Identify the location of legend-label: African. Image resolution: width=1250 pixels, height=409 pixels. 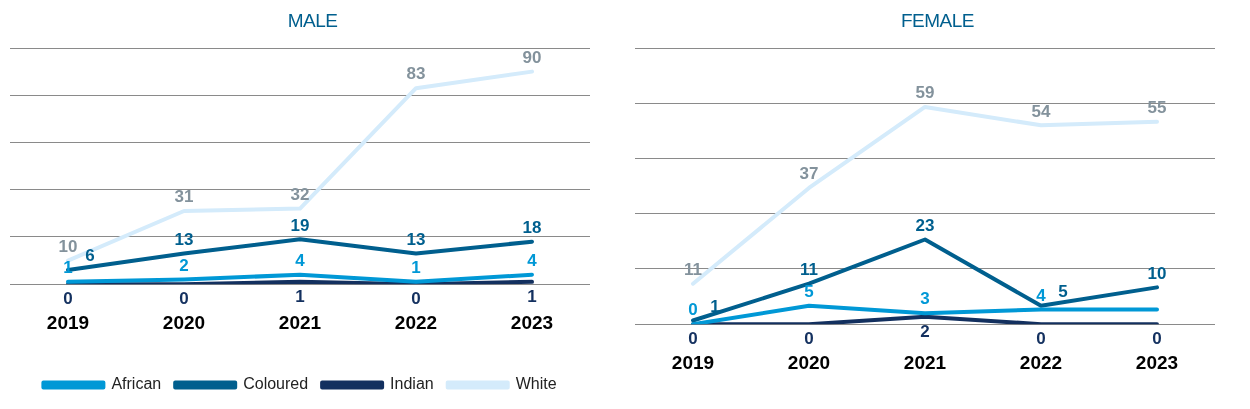
(136, 384).